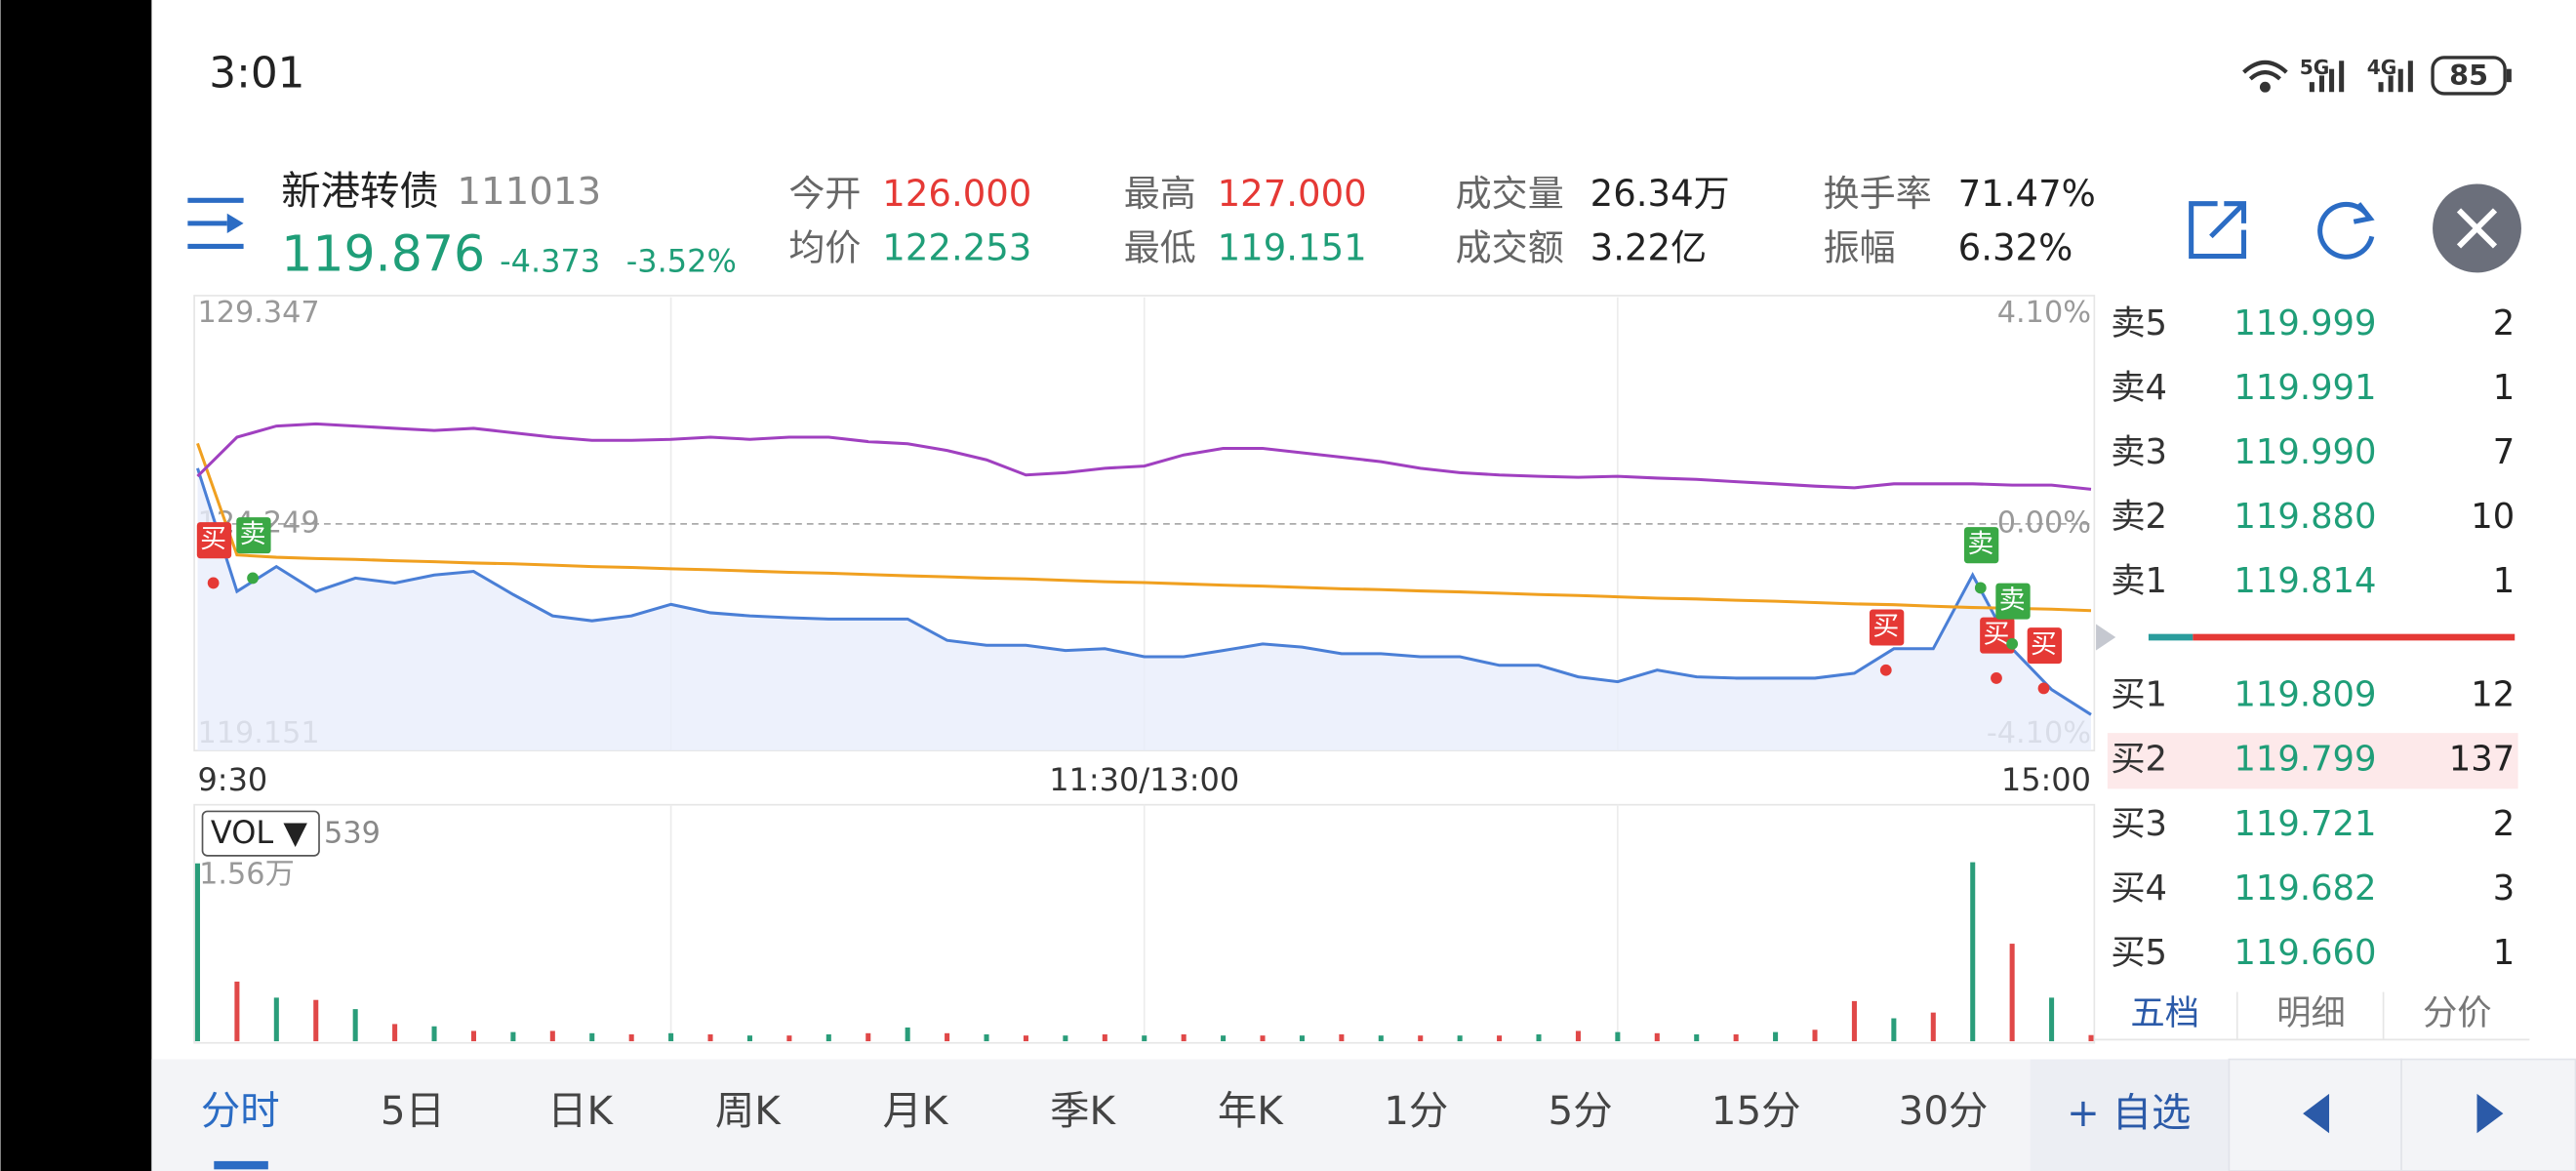 Image resolution: width=2576 pixels, height=1171 pixels. Describe the element at coordinates (2457, 1013) in the screenshot. I see `book-tab: 分价` at that location.